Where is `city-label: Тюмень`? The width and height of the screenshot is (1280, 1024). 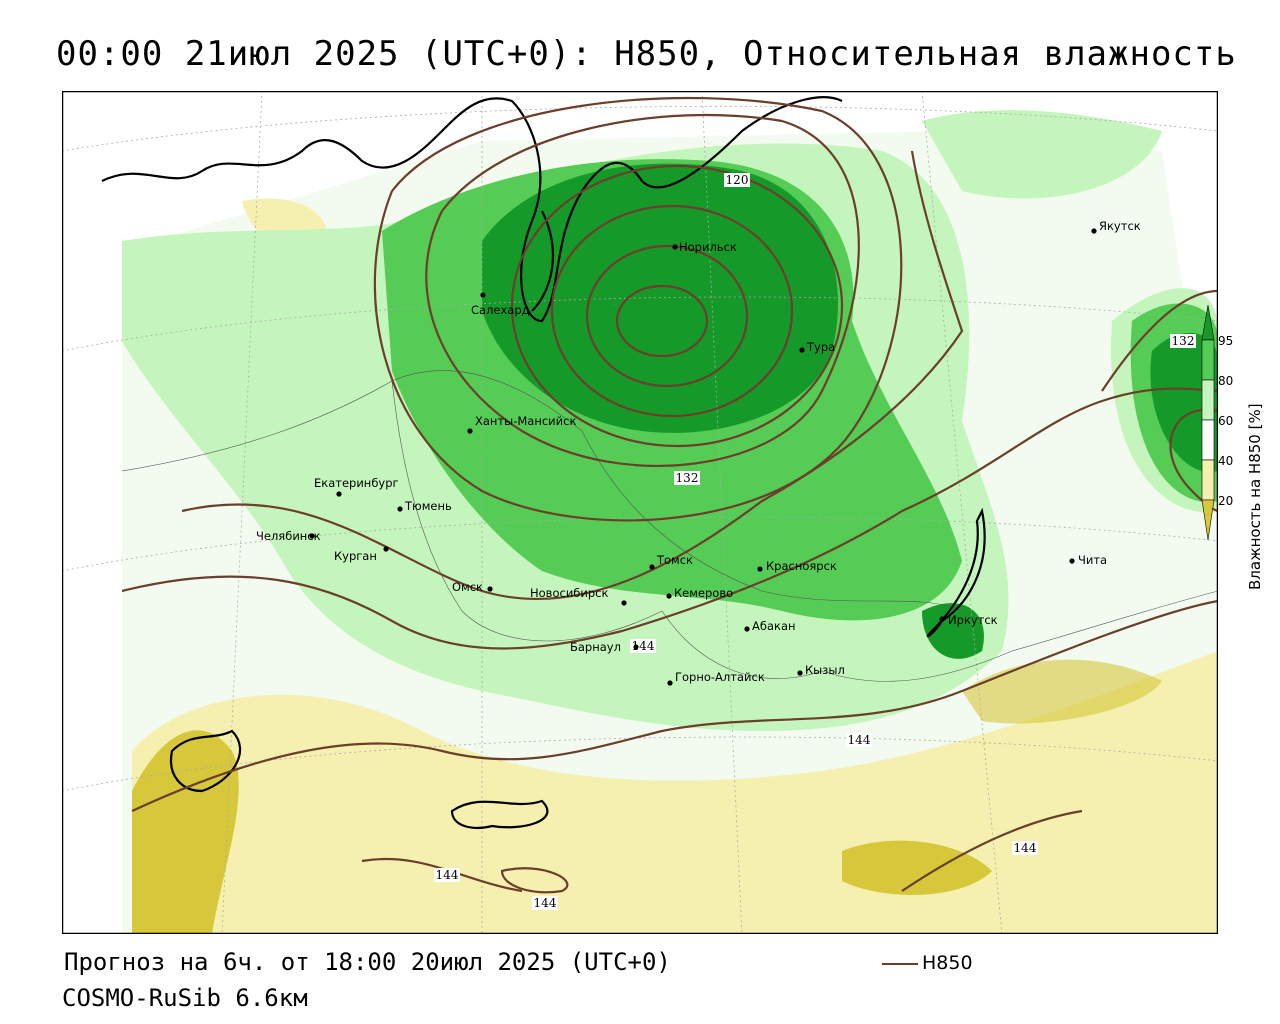 city-label: Тюмень is located at coordinates (428, 506).